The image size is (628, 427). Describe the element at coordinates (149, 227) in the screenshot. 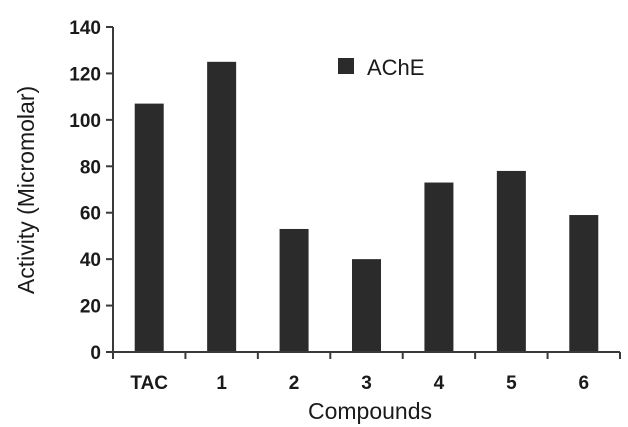

I see `bar-tac` at that location.